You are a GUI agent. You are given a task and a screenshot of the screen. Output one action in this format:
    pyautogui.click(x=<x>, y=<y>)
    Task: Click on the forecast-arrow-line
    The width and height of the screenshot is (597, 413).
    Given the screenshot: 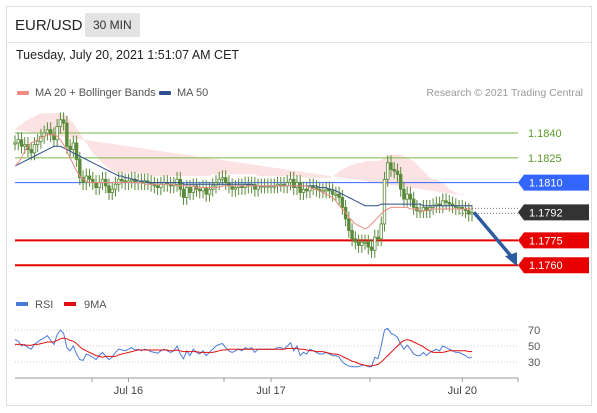 What is the action you would take?
    pyautogui.click(x=493, y=235)
    